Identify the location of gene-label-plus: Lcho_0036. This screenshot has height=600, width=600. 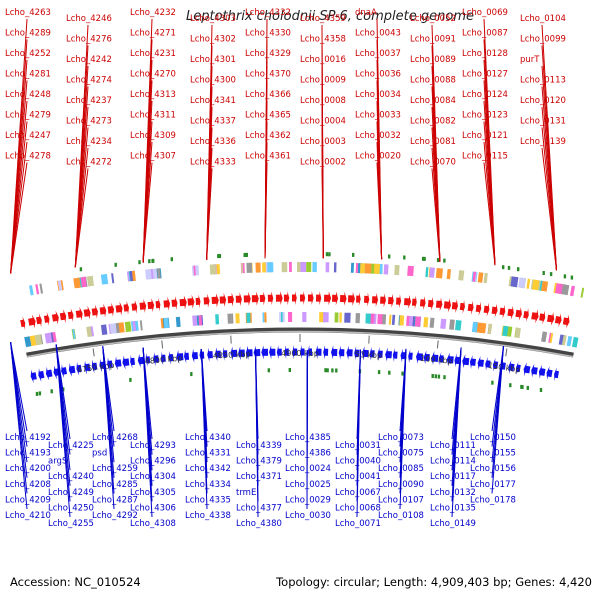
(378, 75).